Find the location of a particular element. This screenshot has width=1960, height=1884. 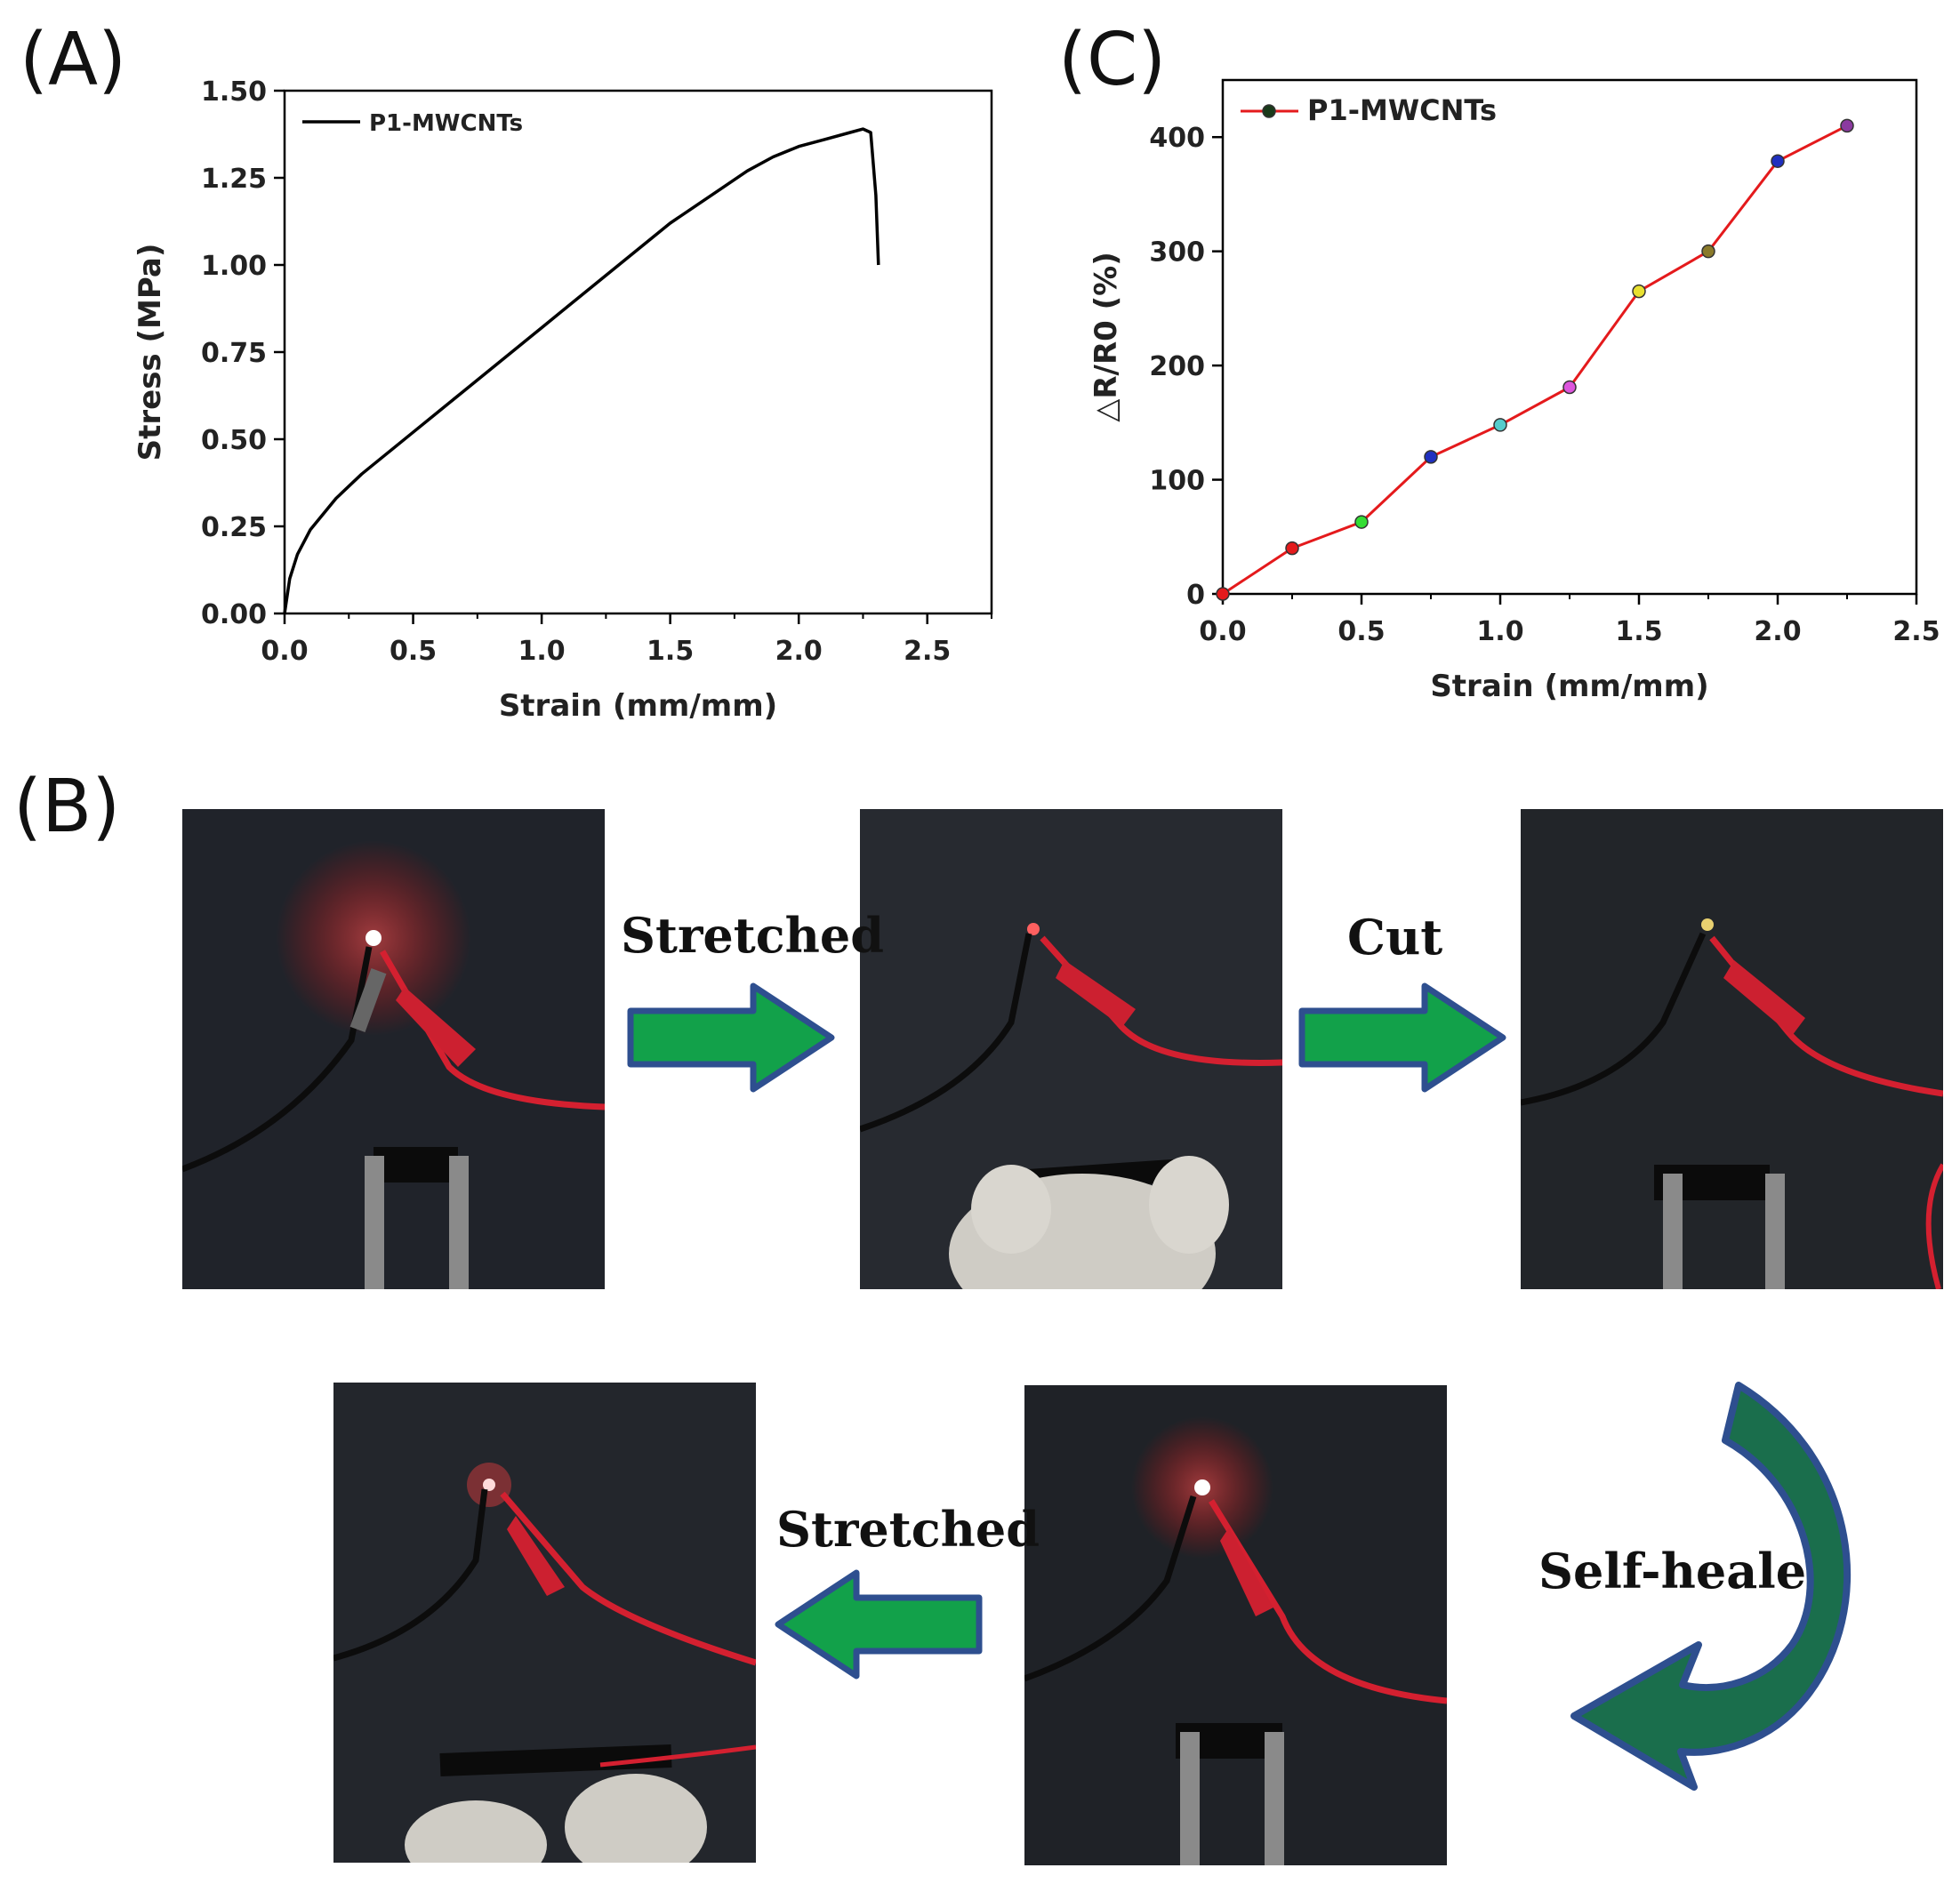

photo-cut-led-off is located at coordinates (1732, 1049).